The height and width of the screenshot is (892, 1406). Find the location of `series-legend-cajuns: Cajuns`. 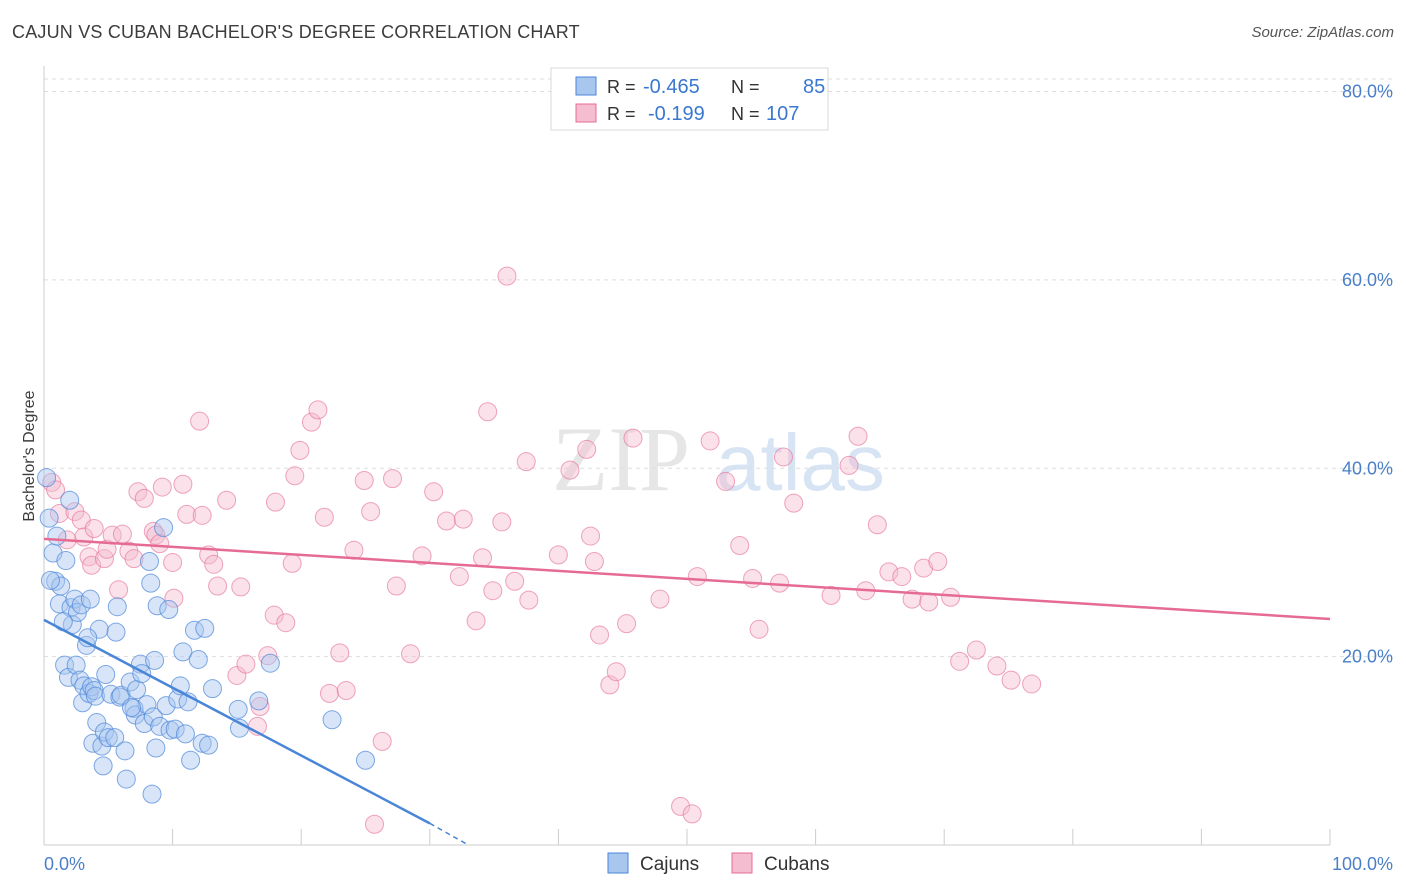

series-legend-cajuns: Cajuns is located at coordinates (669, 864).